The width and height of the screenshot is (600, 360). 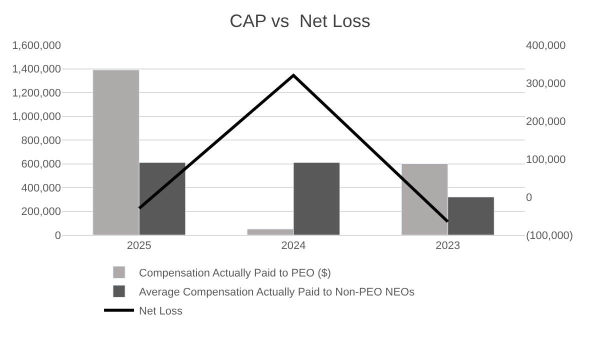 I want to click on legend-label: Net Loss, so click(x=161, y=312).